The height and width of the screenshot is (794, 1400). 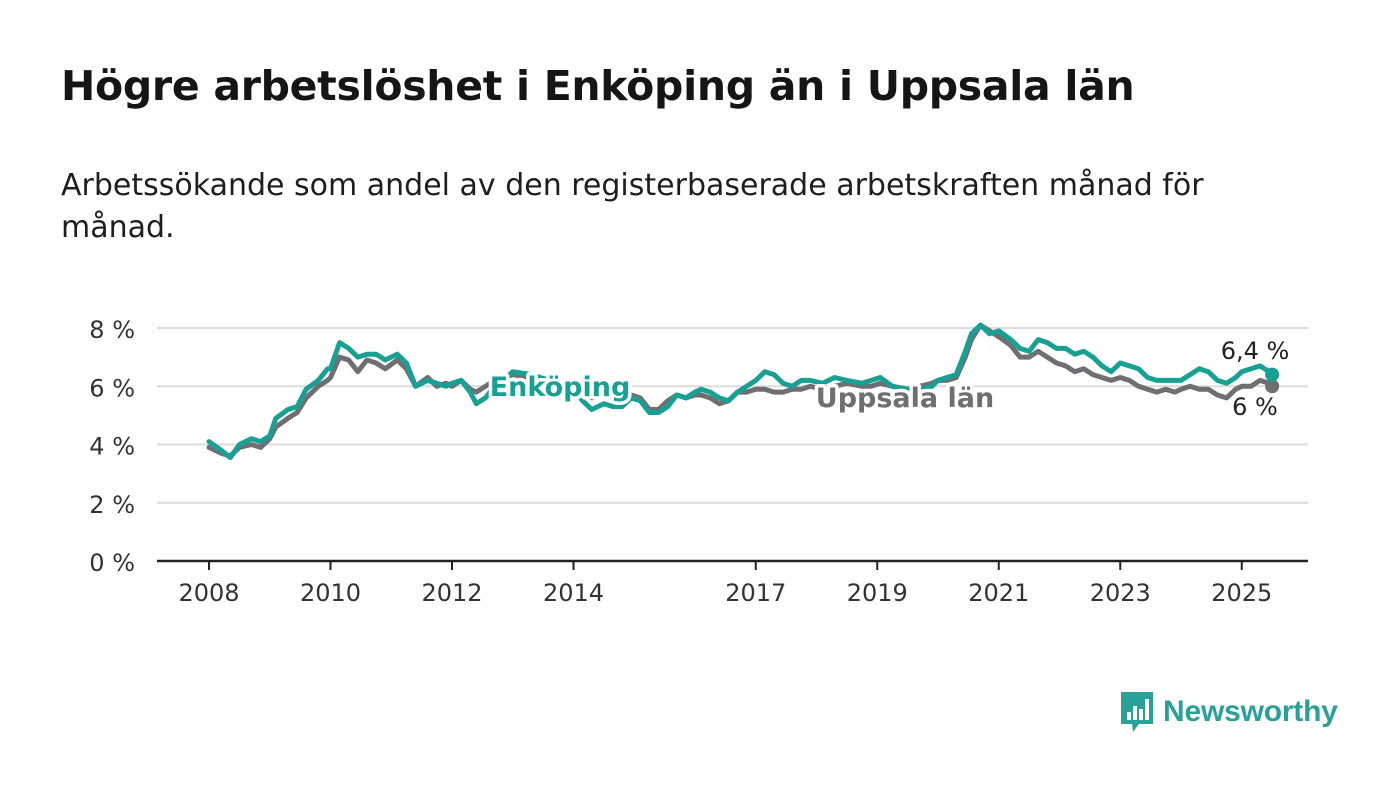 I want to click on x-tick-label: 2021, so click(x=998, y=593).